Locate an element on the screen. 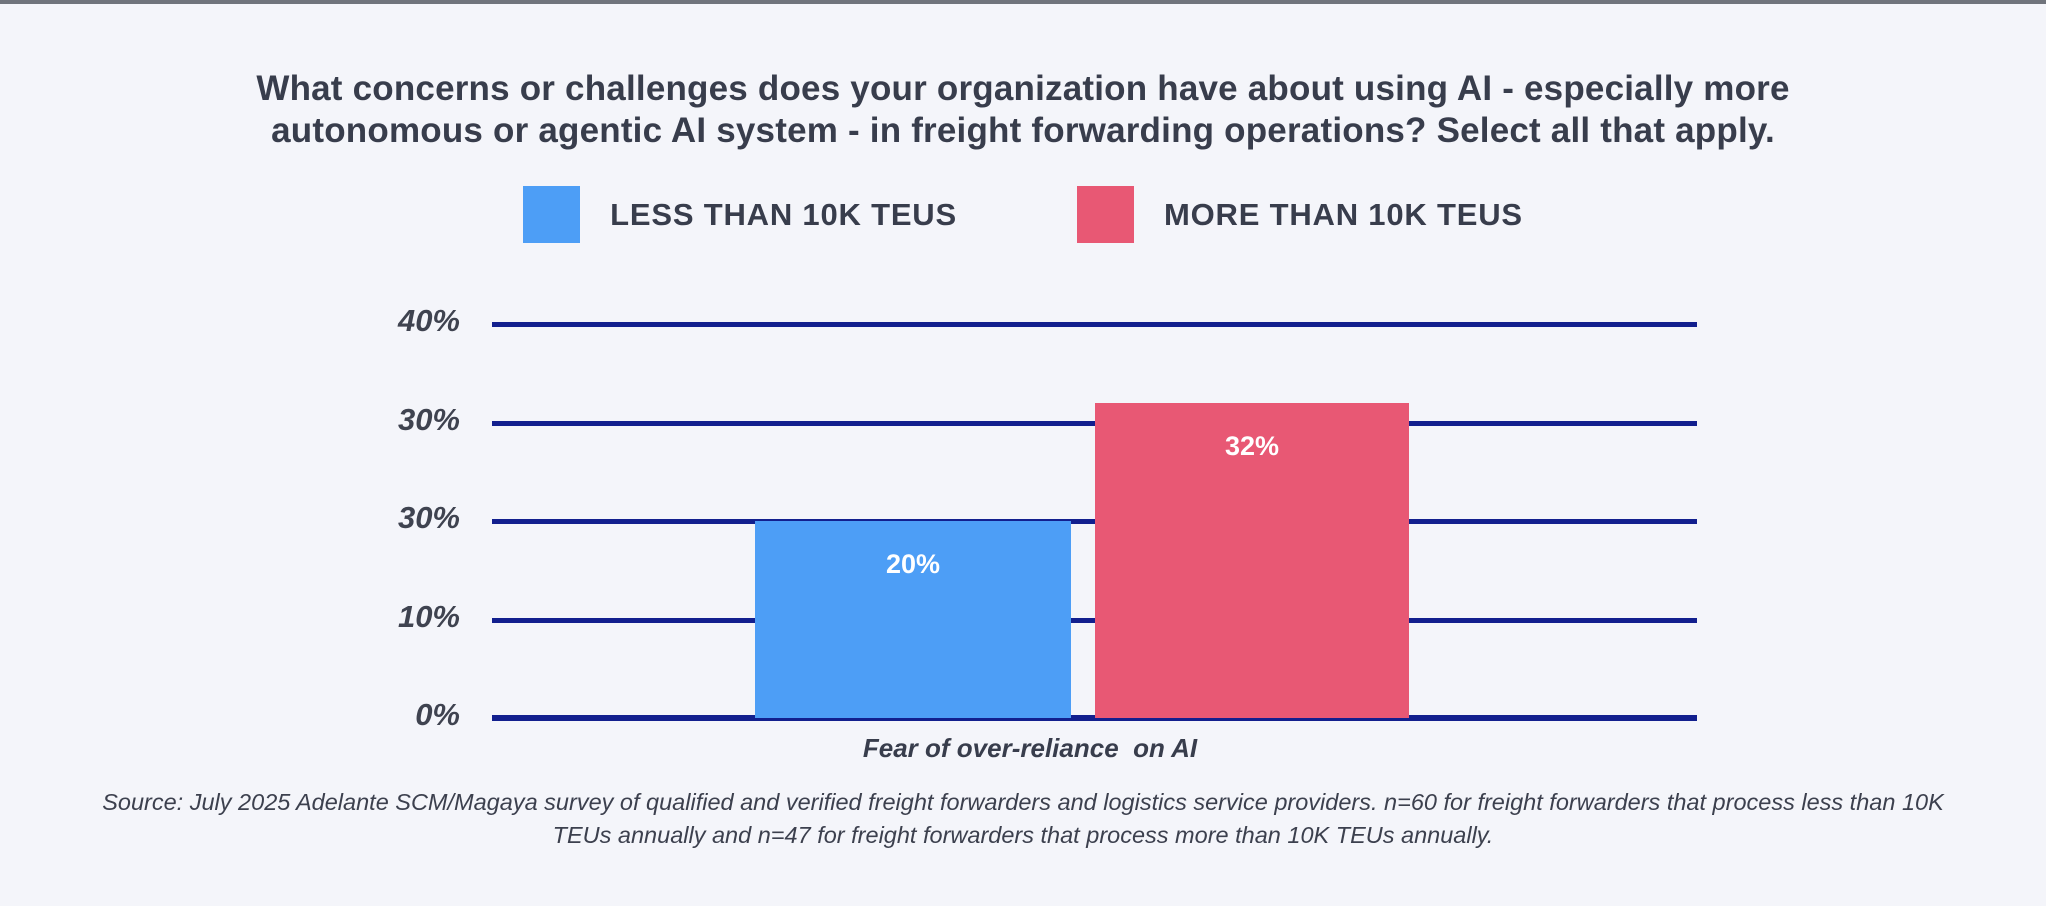 The width and height of the screenshot is (2046, 906). legend-swatch-pink is located at coordinates (1105, 214).